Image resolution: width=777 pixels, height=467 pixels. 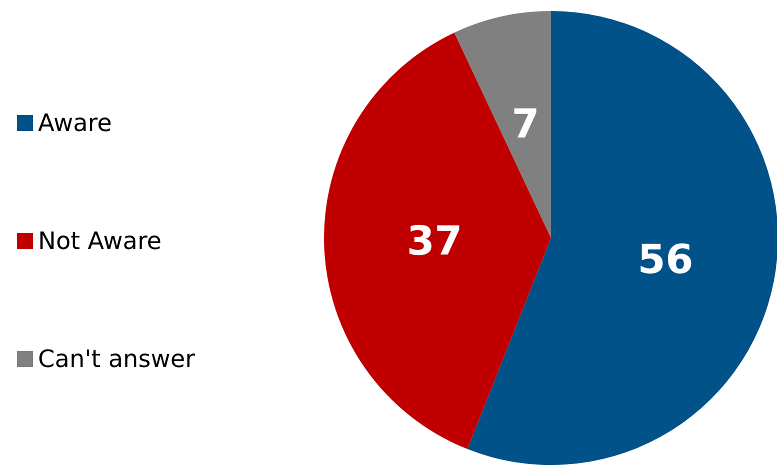 I want to click on legend-label: Can't answer, so click(x=117, y=359).